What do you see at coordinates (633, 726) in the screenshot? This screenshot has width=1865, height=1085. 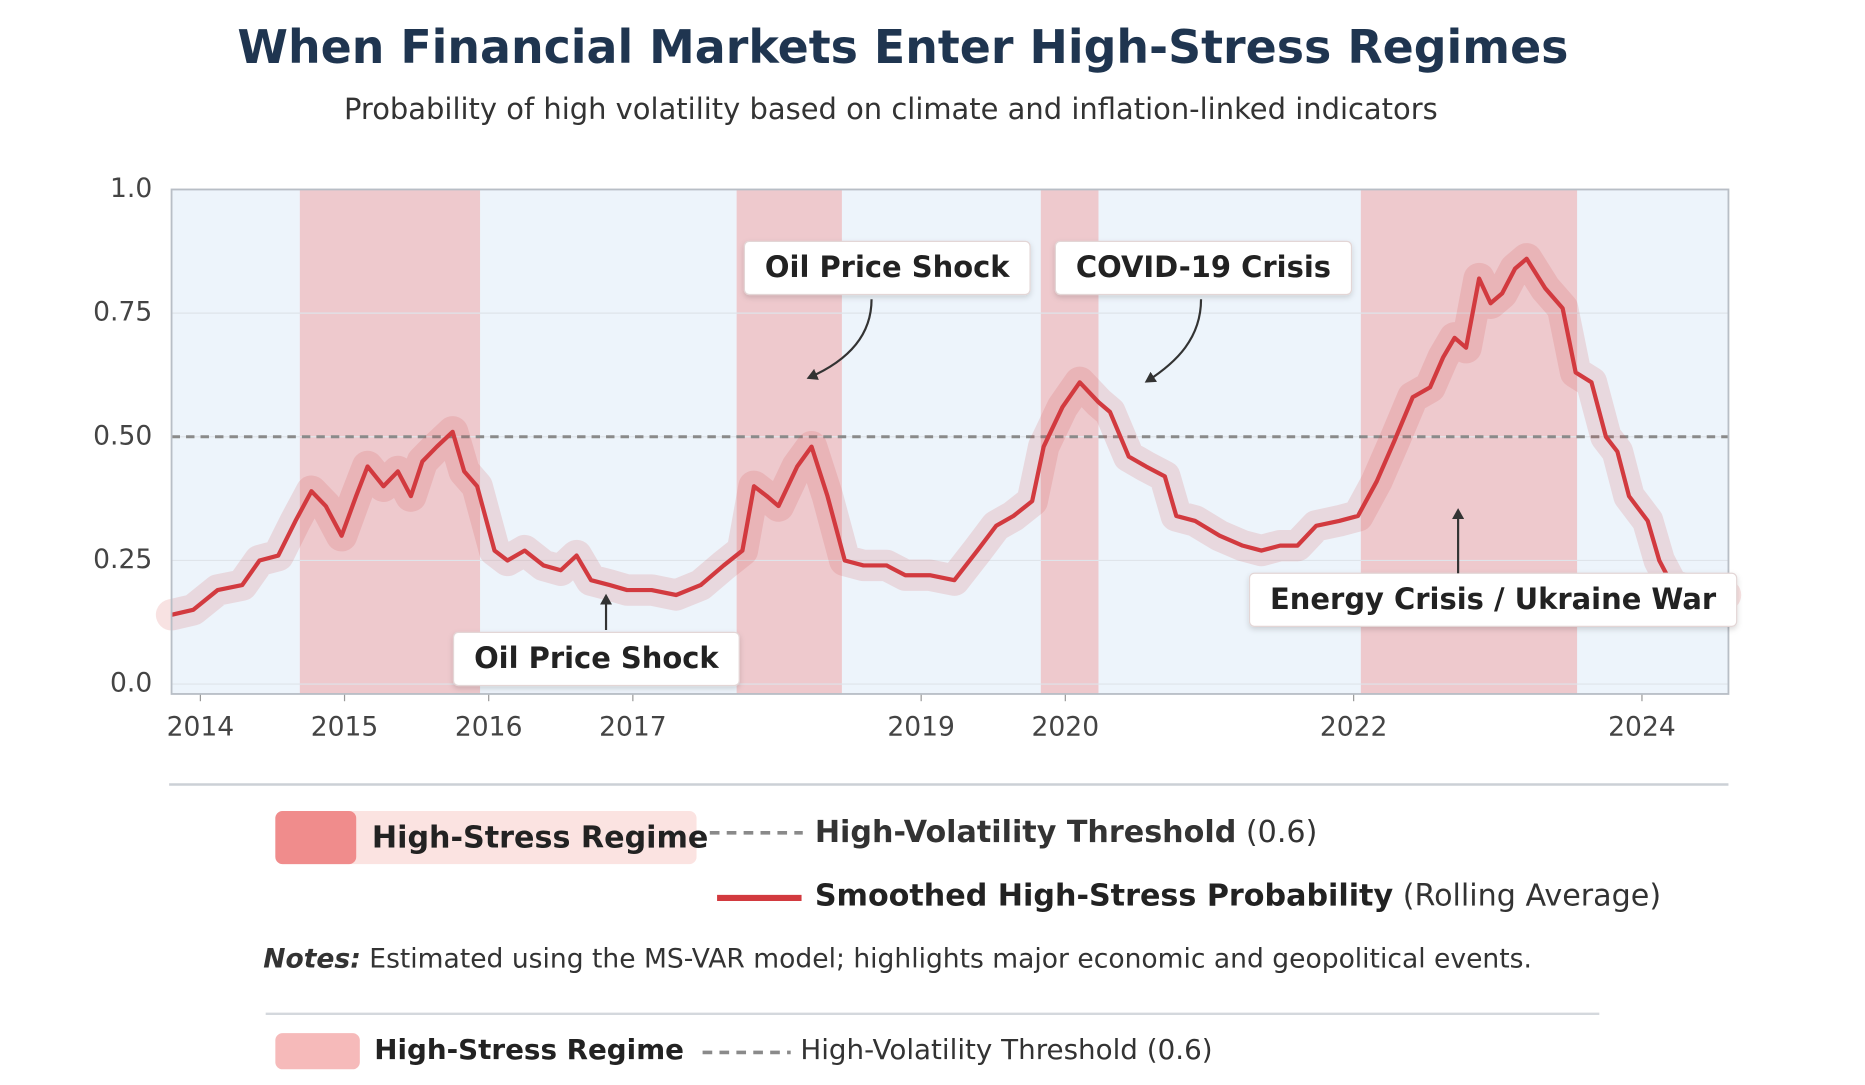 I see `x-tick-label: 2017` at bounding box center [633, 726].